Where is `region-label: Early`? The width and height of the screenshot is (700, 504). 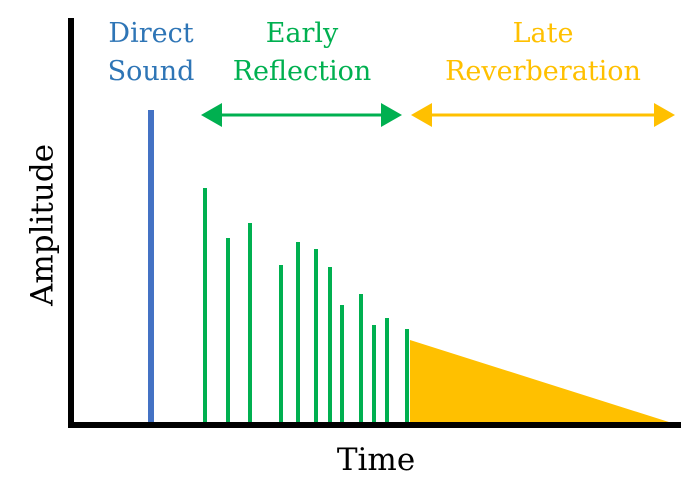
region-label: Early is located at coordinates (302, 33).